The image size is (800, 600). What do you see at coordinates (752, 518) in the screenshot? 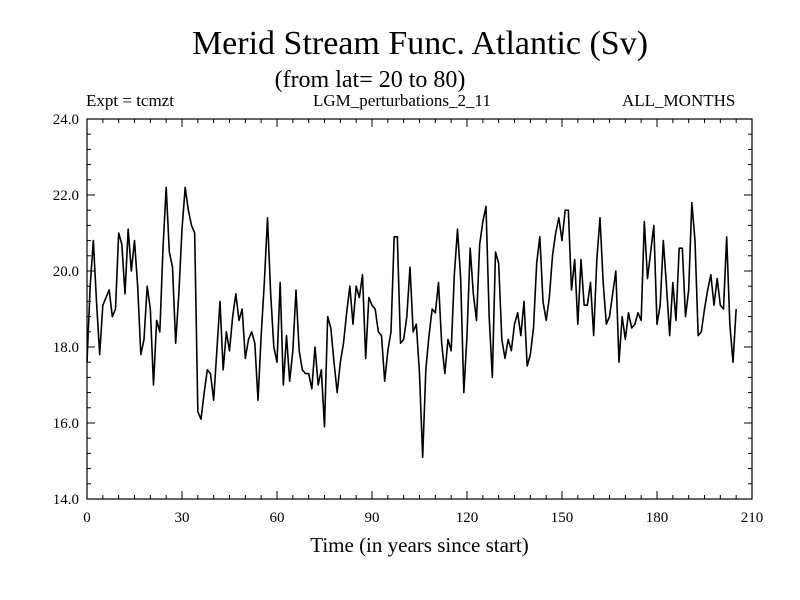
I see `x-tick-label: 210` at bounding box center [752, 518].